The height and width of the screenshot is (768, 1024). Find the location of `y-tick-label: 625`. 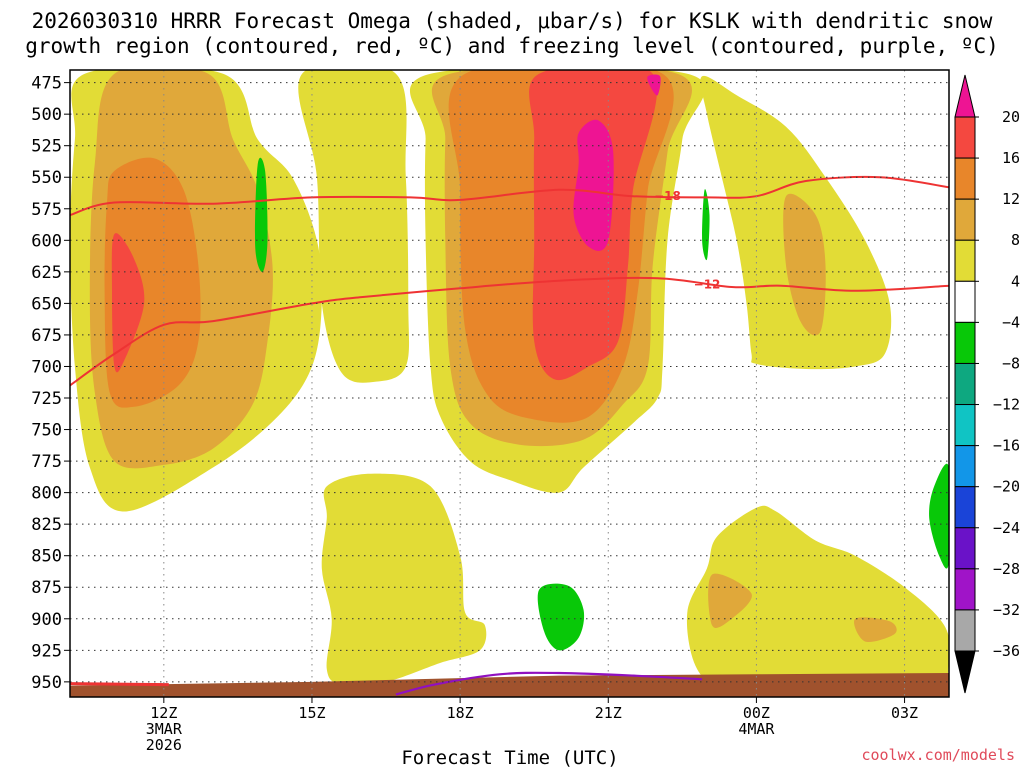

y-tick-label: 625 is located at coordinates (46, 273).